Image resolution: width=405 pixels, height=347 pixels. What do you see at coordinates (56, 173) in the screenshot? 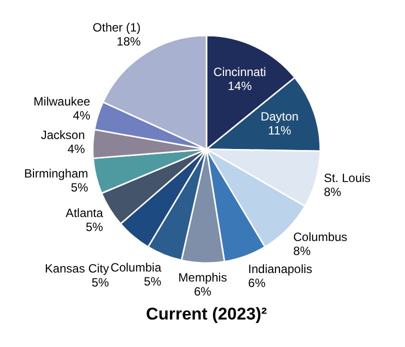
I see `slice-label: Birmingham` at bounding box center [56, 173].